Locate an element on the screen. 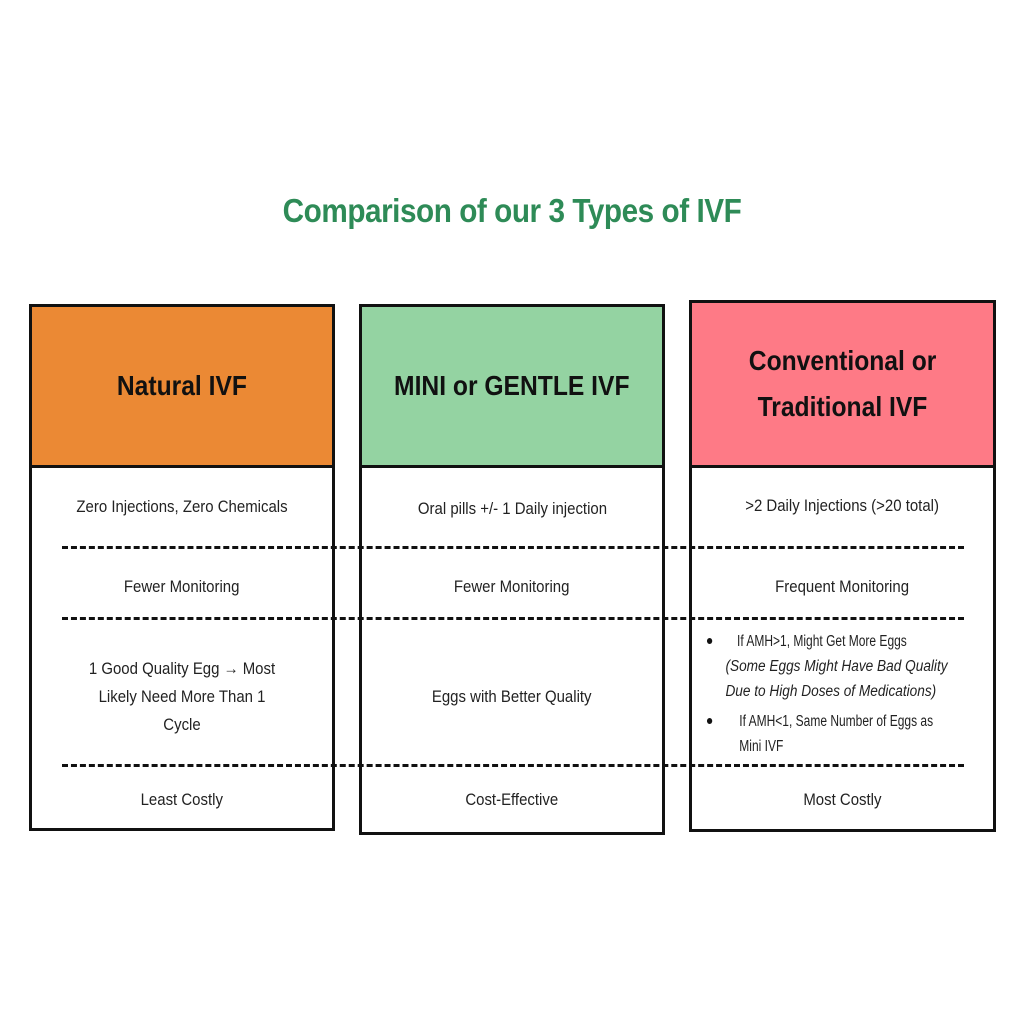 The height and width of the screenshot is (1024, 1024). cell-text: >2 Daily Injections (>20 total) is located at coordinates (842, 505).